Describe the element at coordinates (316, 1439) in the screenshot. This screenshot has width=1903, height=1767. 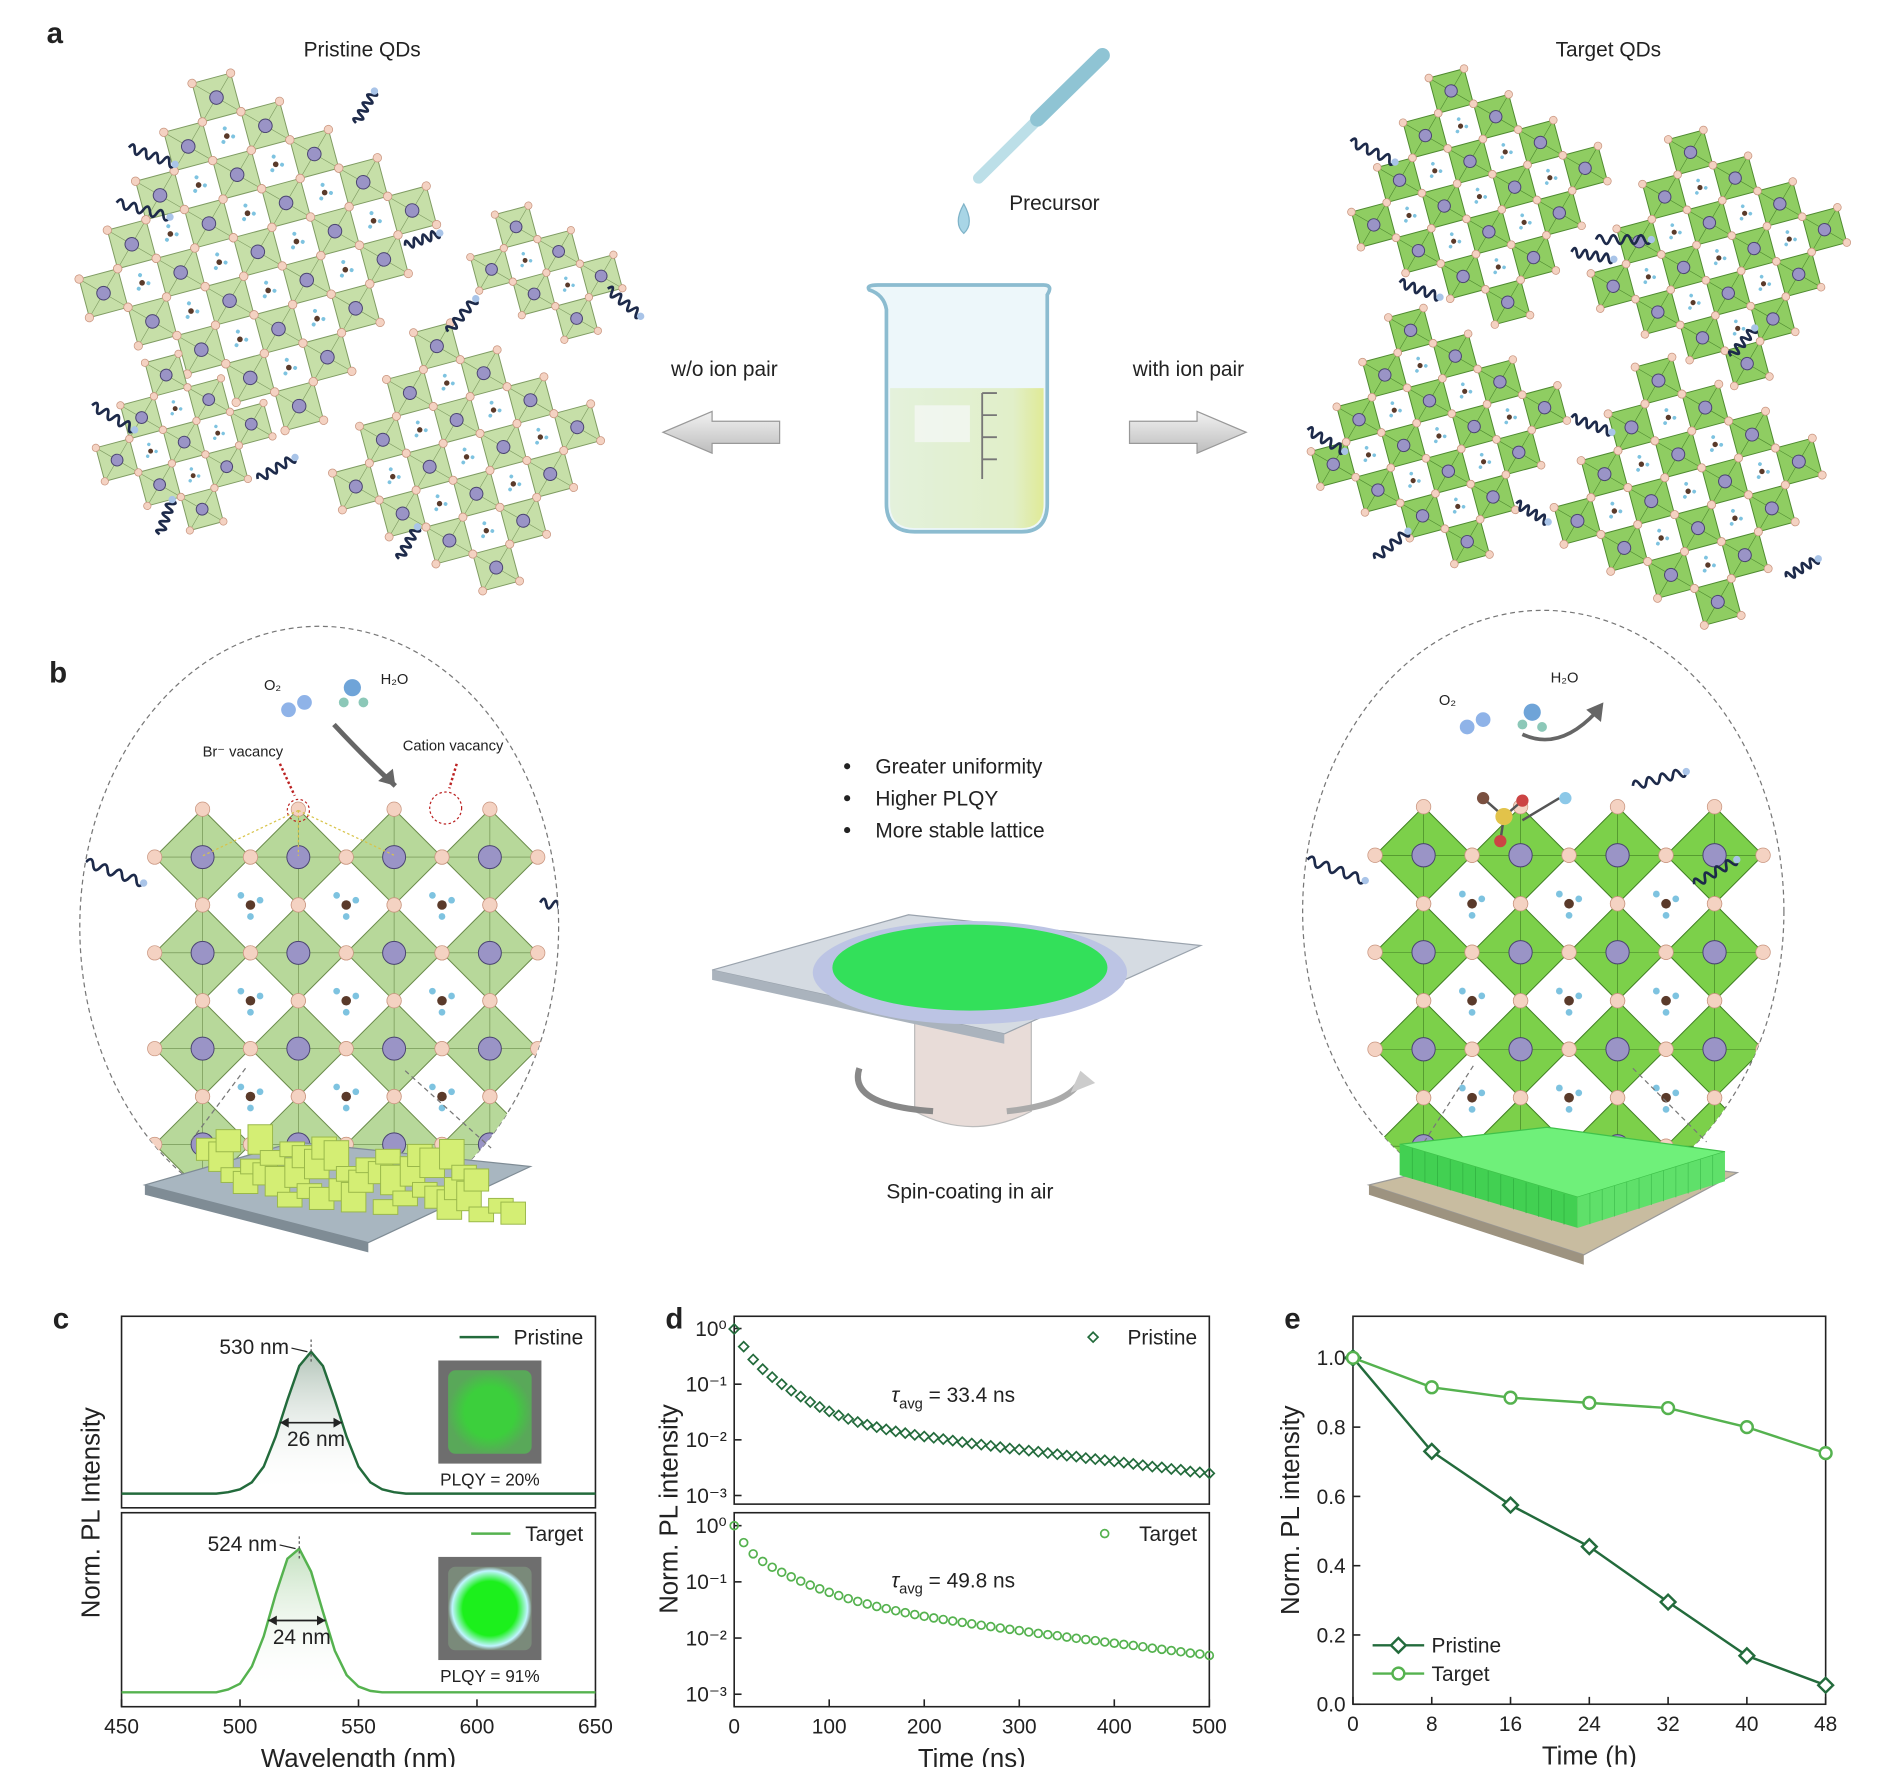
I see `fwhm-label: 26 nm` at that location.